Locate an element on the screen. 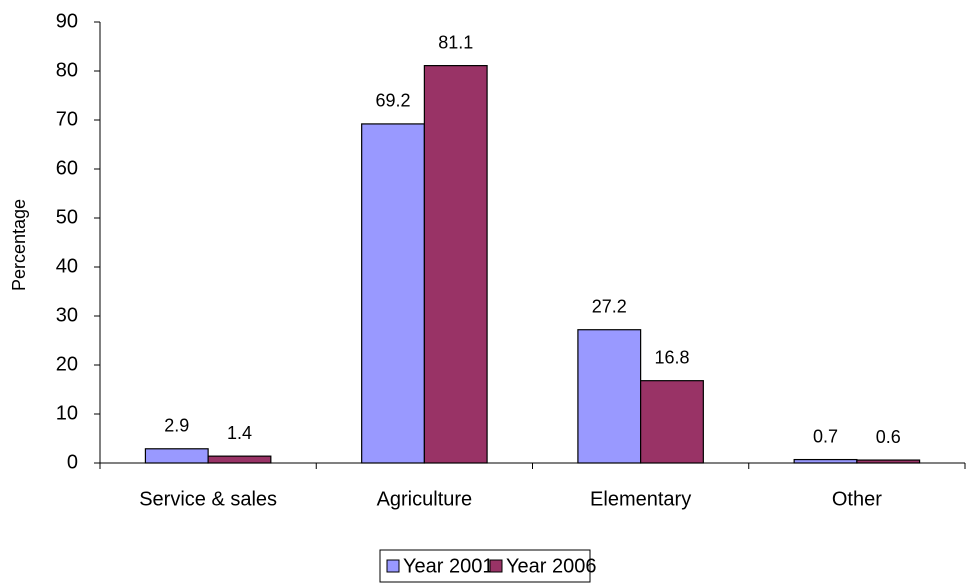 This screenshot has width=970, height=586. x-tick-label: Agriculture is located at coordinates (425, 499).